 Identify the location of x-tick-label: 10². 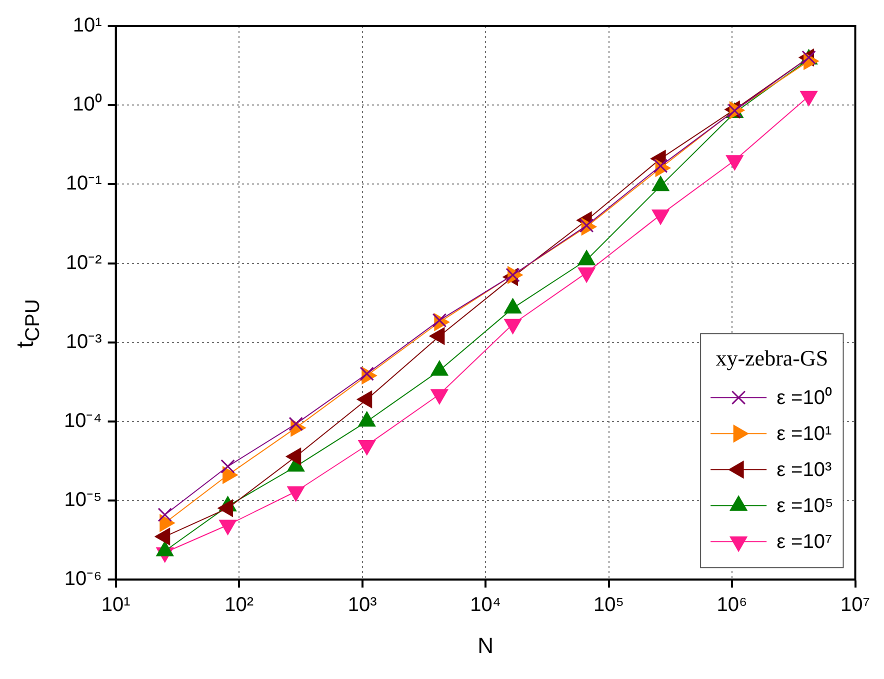
(239, 605).